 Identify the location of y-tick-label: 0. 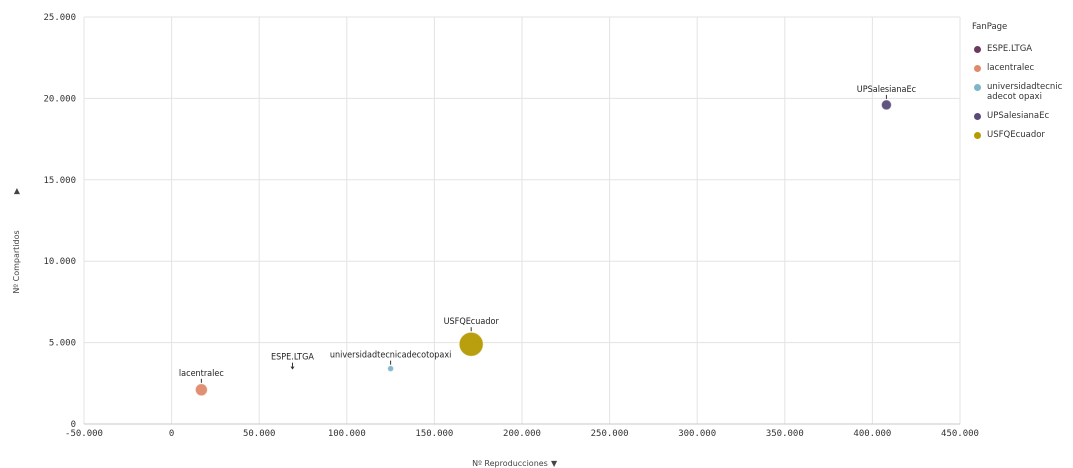
(73, 425).